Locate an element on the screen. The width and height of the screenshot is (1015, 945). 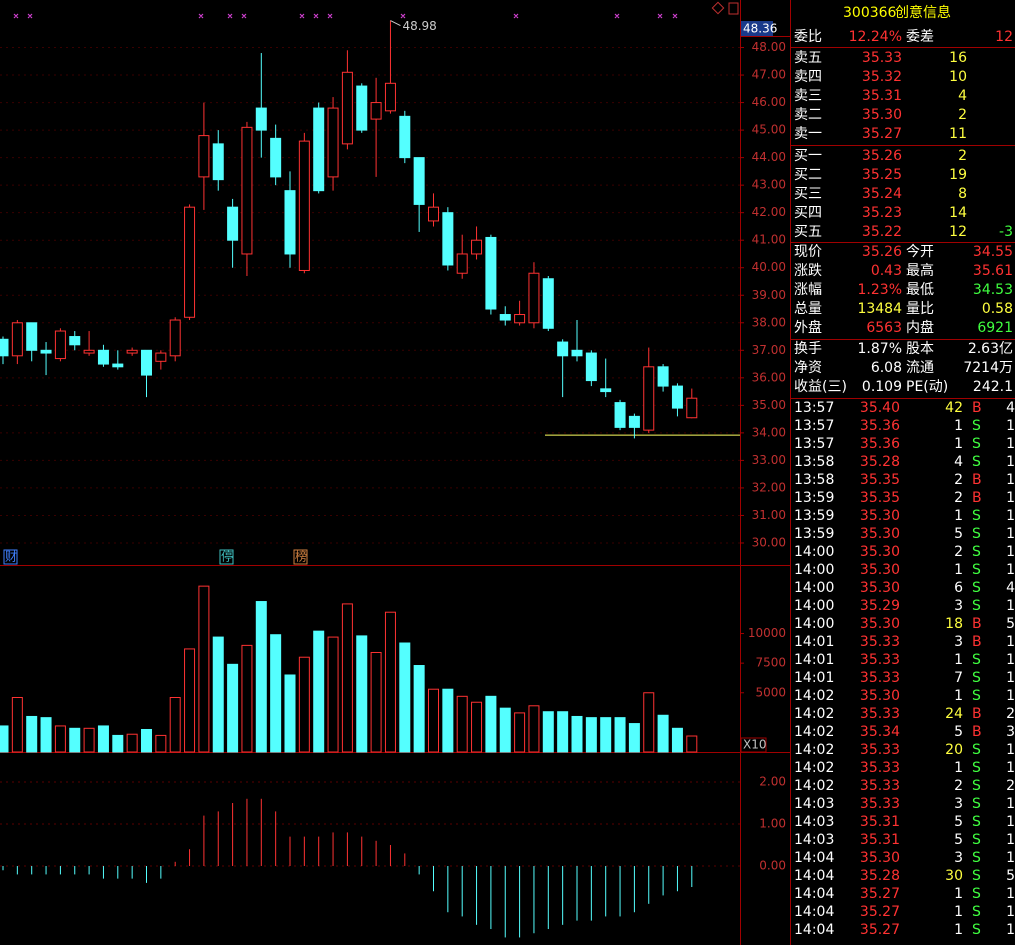
volume-tick-label: 7500 is located at coordinates (770, 663).